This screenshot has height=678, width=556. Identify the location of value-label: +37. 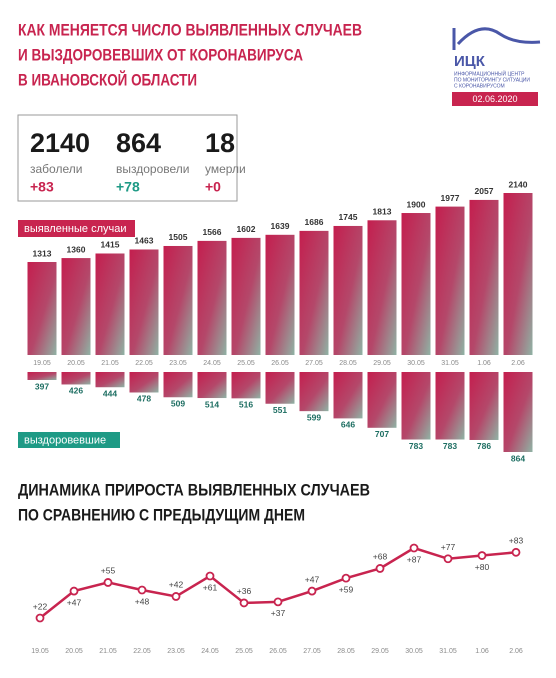
(278, 613).